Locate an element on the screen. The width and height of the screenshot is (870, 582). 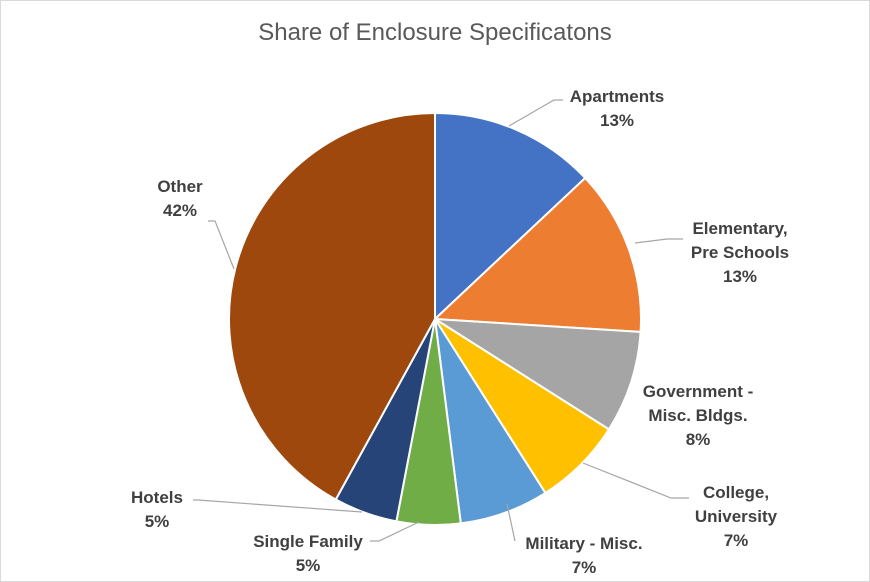
data-label-category-5: Single Family is located at coordinates (308, 541).